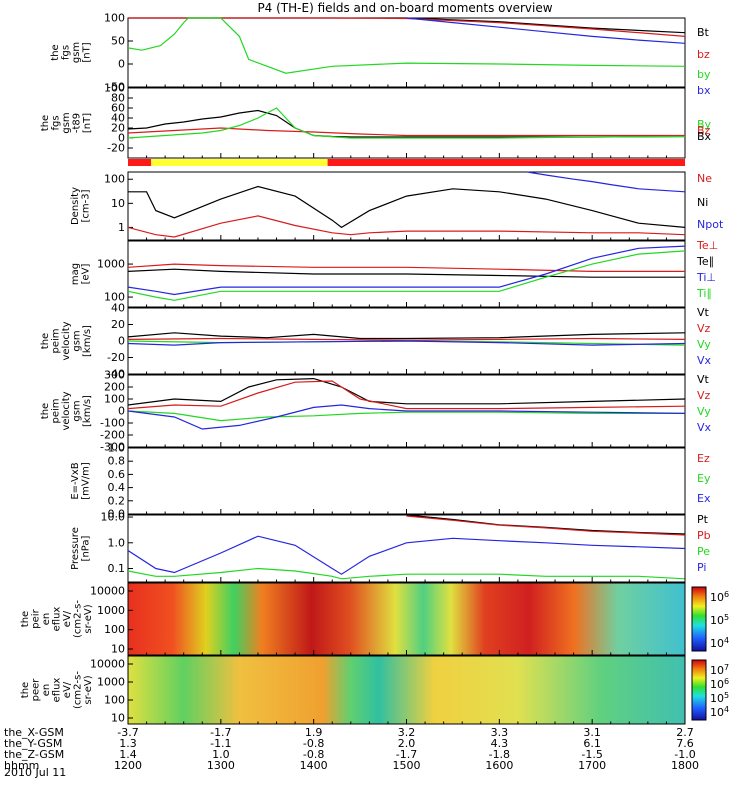  What do you see at coordinates (703, 54) in the screenshot?
I see `legend-entry: bz` at bounding box center [703, 54].